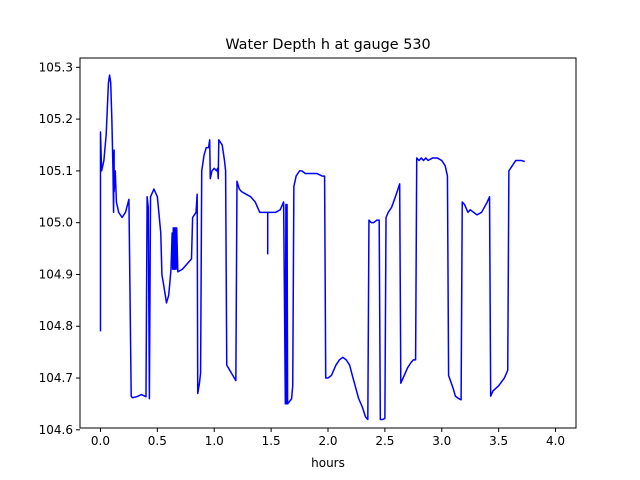 The width and height of the screenshot is (640, 480). I want to click on y-tick-label: 104.6, so click(56, 430).